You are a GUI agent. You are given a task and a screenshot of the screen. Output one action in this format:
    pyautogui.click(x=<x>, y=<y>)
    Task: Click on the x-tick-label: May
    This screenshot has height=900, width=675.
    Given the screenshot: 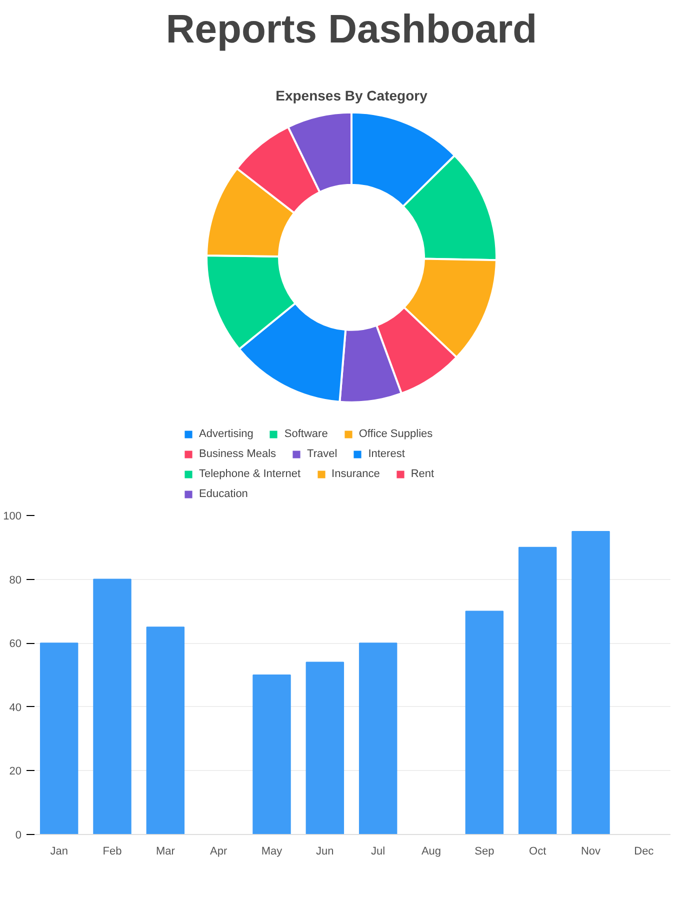 What is the action you would take?
    pyautogui.click(x=272, y=852)
    